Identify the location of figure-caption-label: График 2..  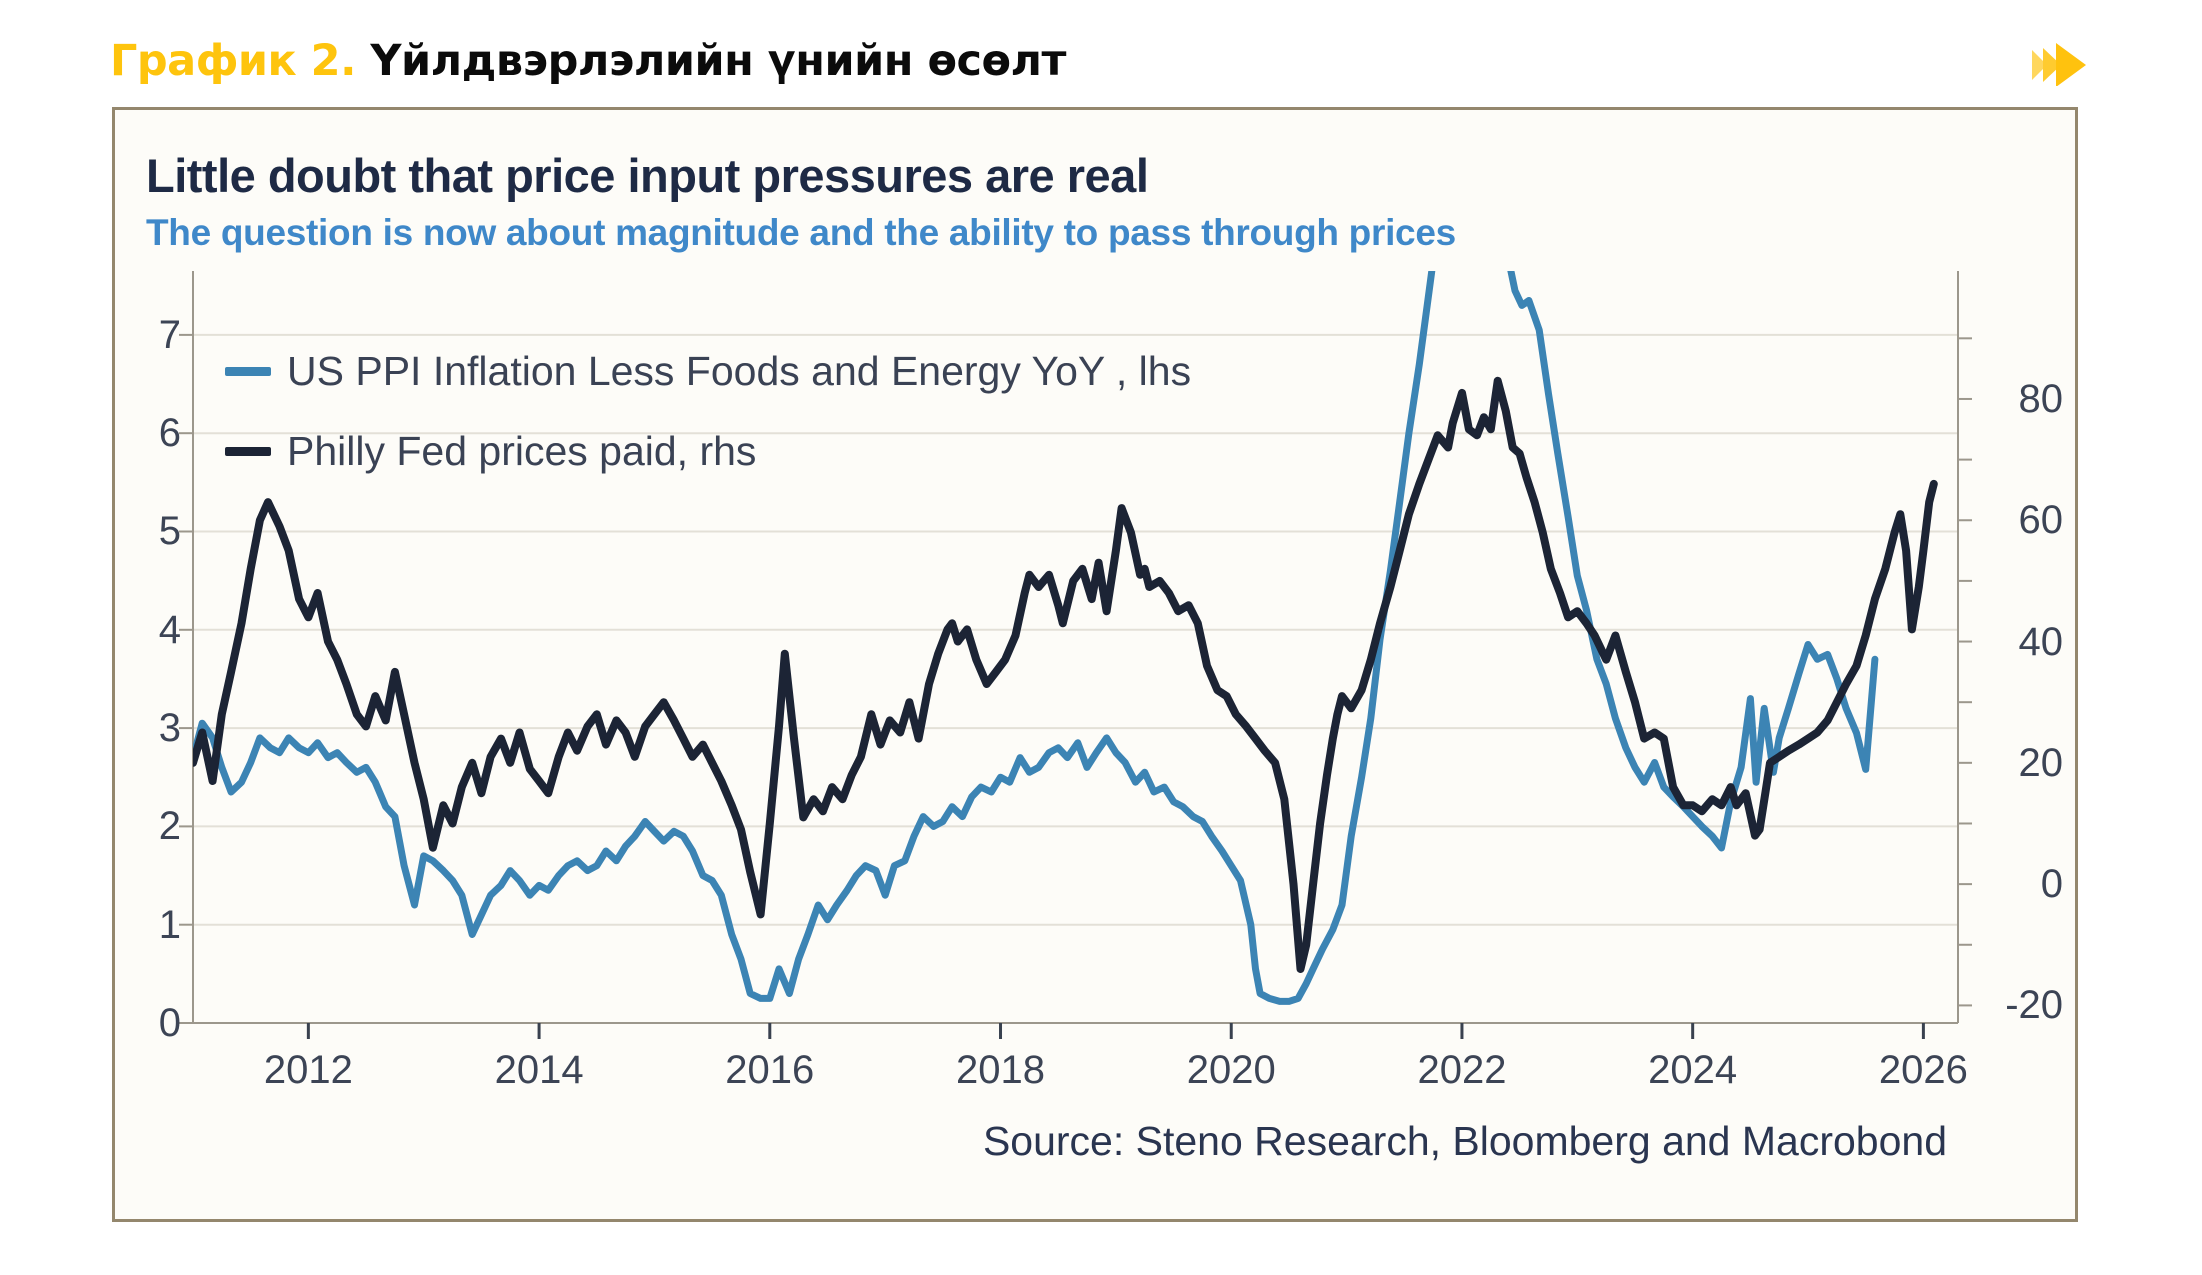
(233, 61).